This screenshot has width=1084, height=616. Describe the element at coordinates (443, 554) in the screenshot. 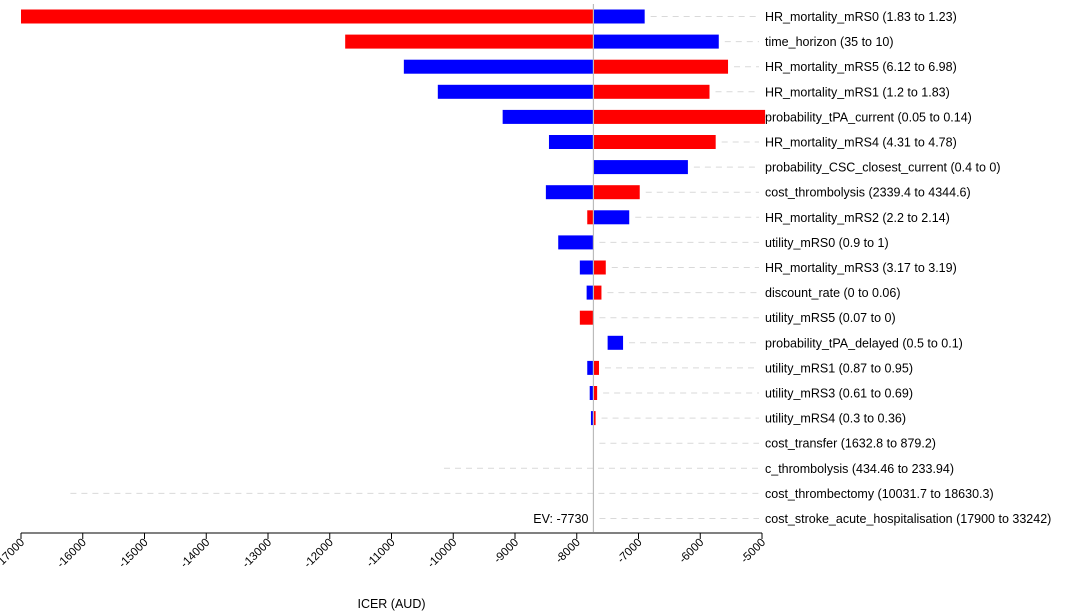

I see `x-tick-label: -10000` at that location.